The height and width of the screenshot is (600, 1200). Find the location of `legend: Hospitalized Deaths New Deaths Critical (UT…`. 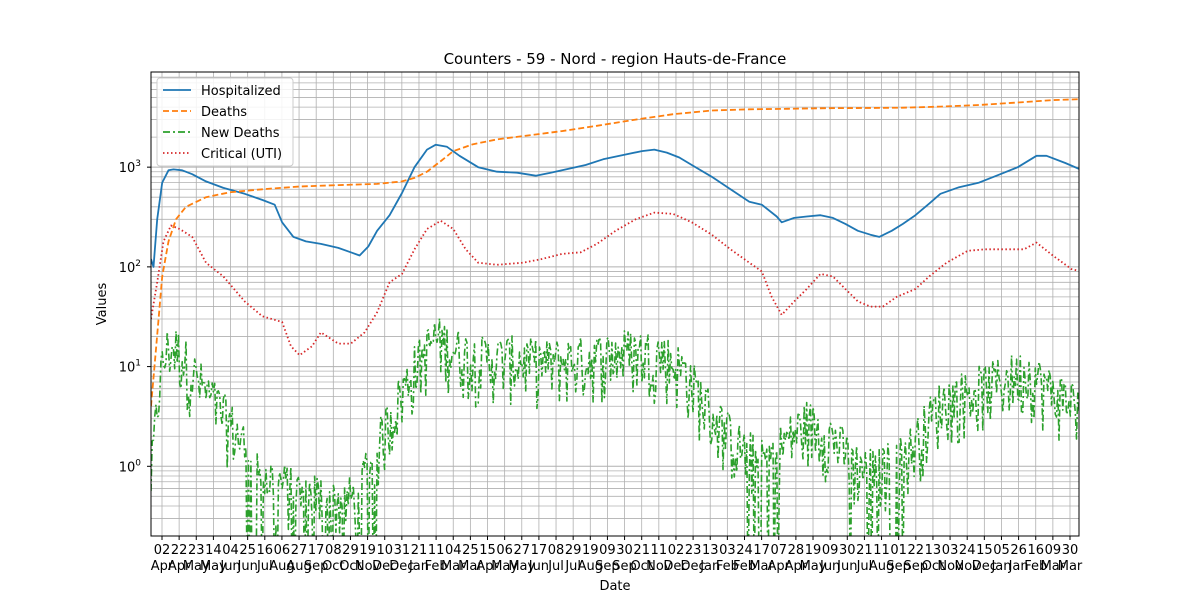

legend: Hospitalized Deaths New Deaths Critical (UT… is located at coordinates (225, 122).